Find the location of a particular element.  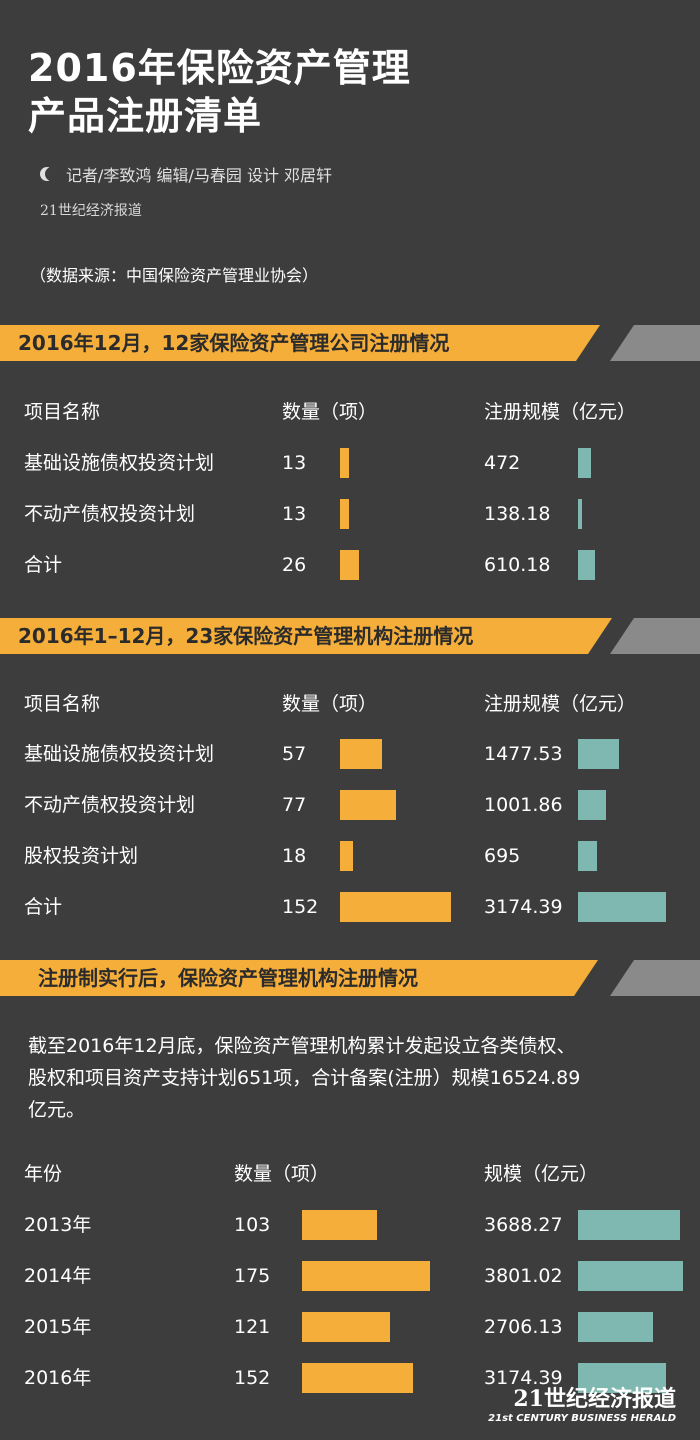

page-title: 2016年保险资产管理 产品注册清单 is located at coordinates (219, 92).